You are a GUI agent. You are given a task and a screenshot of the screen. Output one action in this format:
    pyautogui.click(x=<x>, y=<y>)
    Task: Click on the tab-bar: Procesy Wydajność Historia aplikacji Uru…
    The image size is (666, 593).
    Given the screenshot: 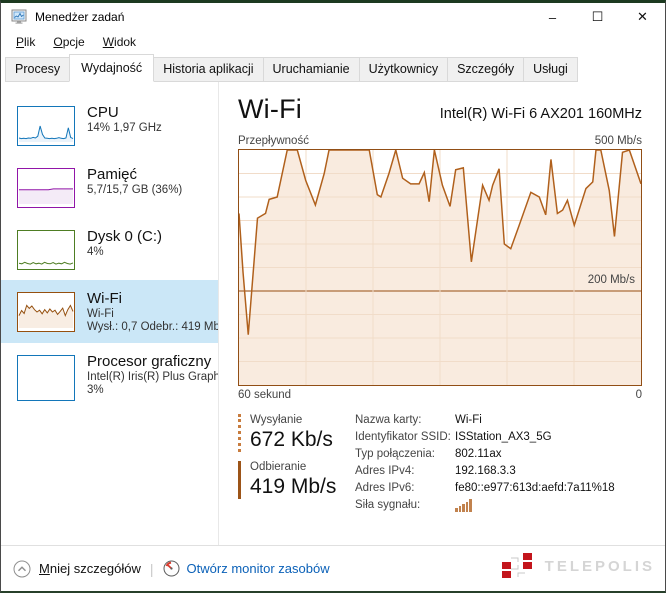 What is the action you would take?
    pyautogui.click(x=333, y=67)
    